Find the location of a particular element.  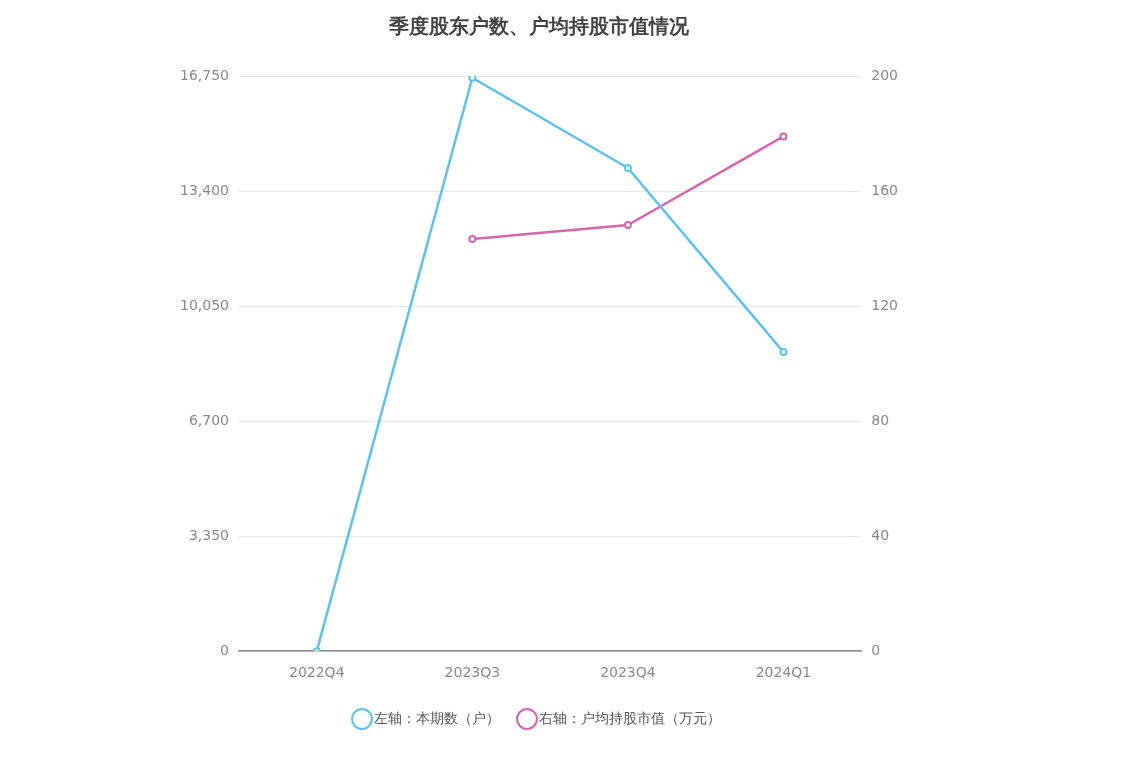

x-tick-label: 2023Q4 is located at coordinates (628, 672).